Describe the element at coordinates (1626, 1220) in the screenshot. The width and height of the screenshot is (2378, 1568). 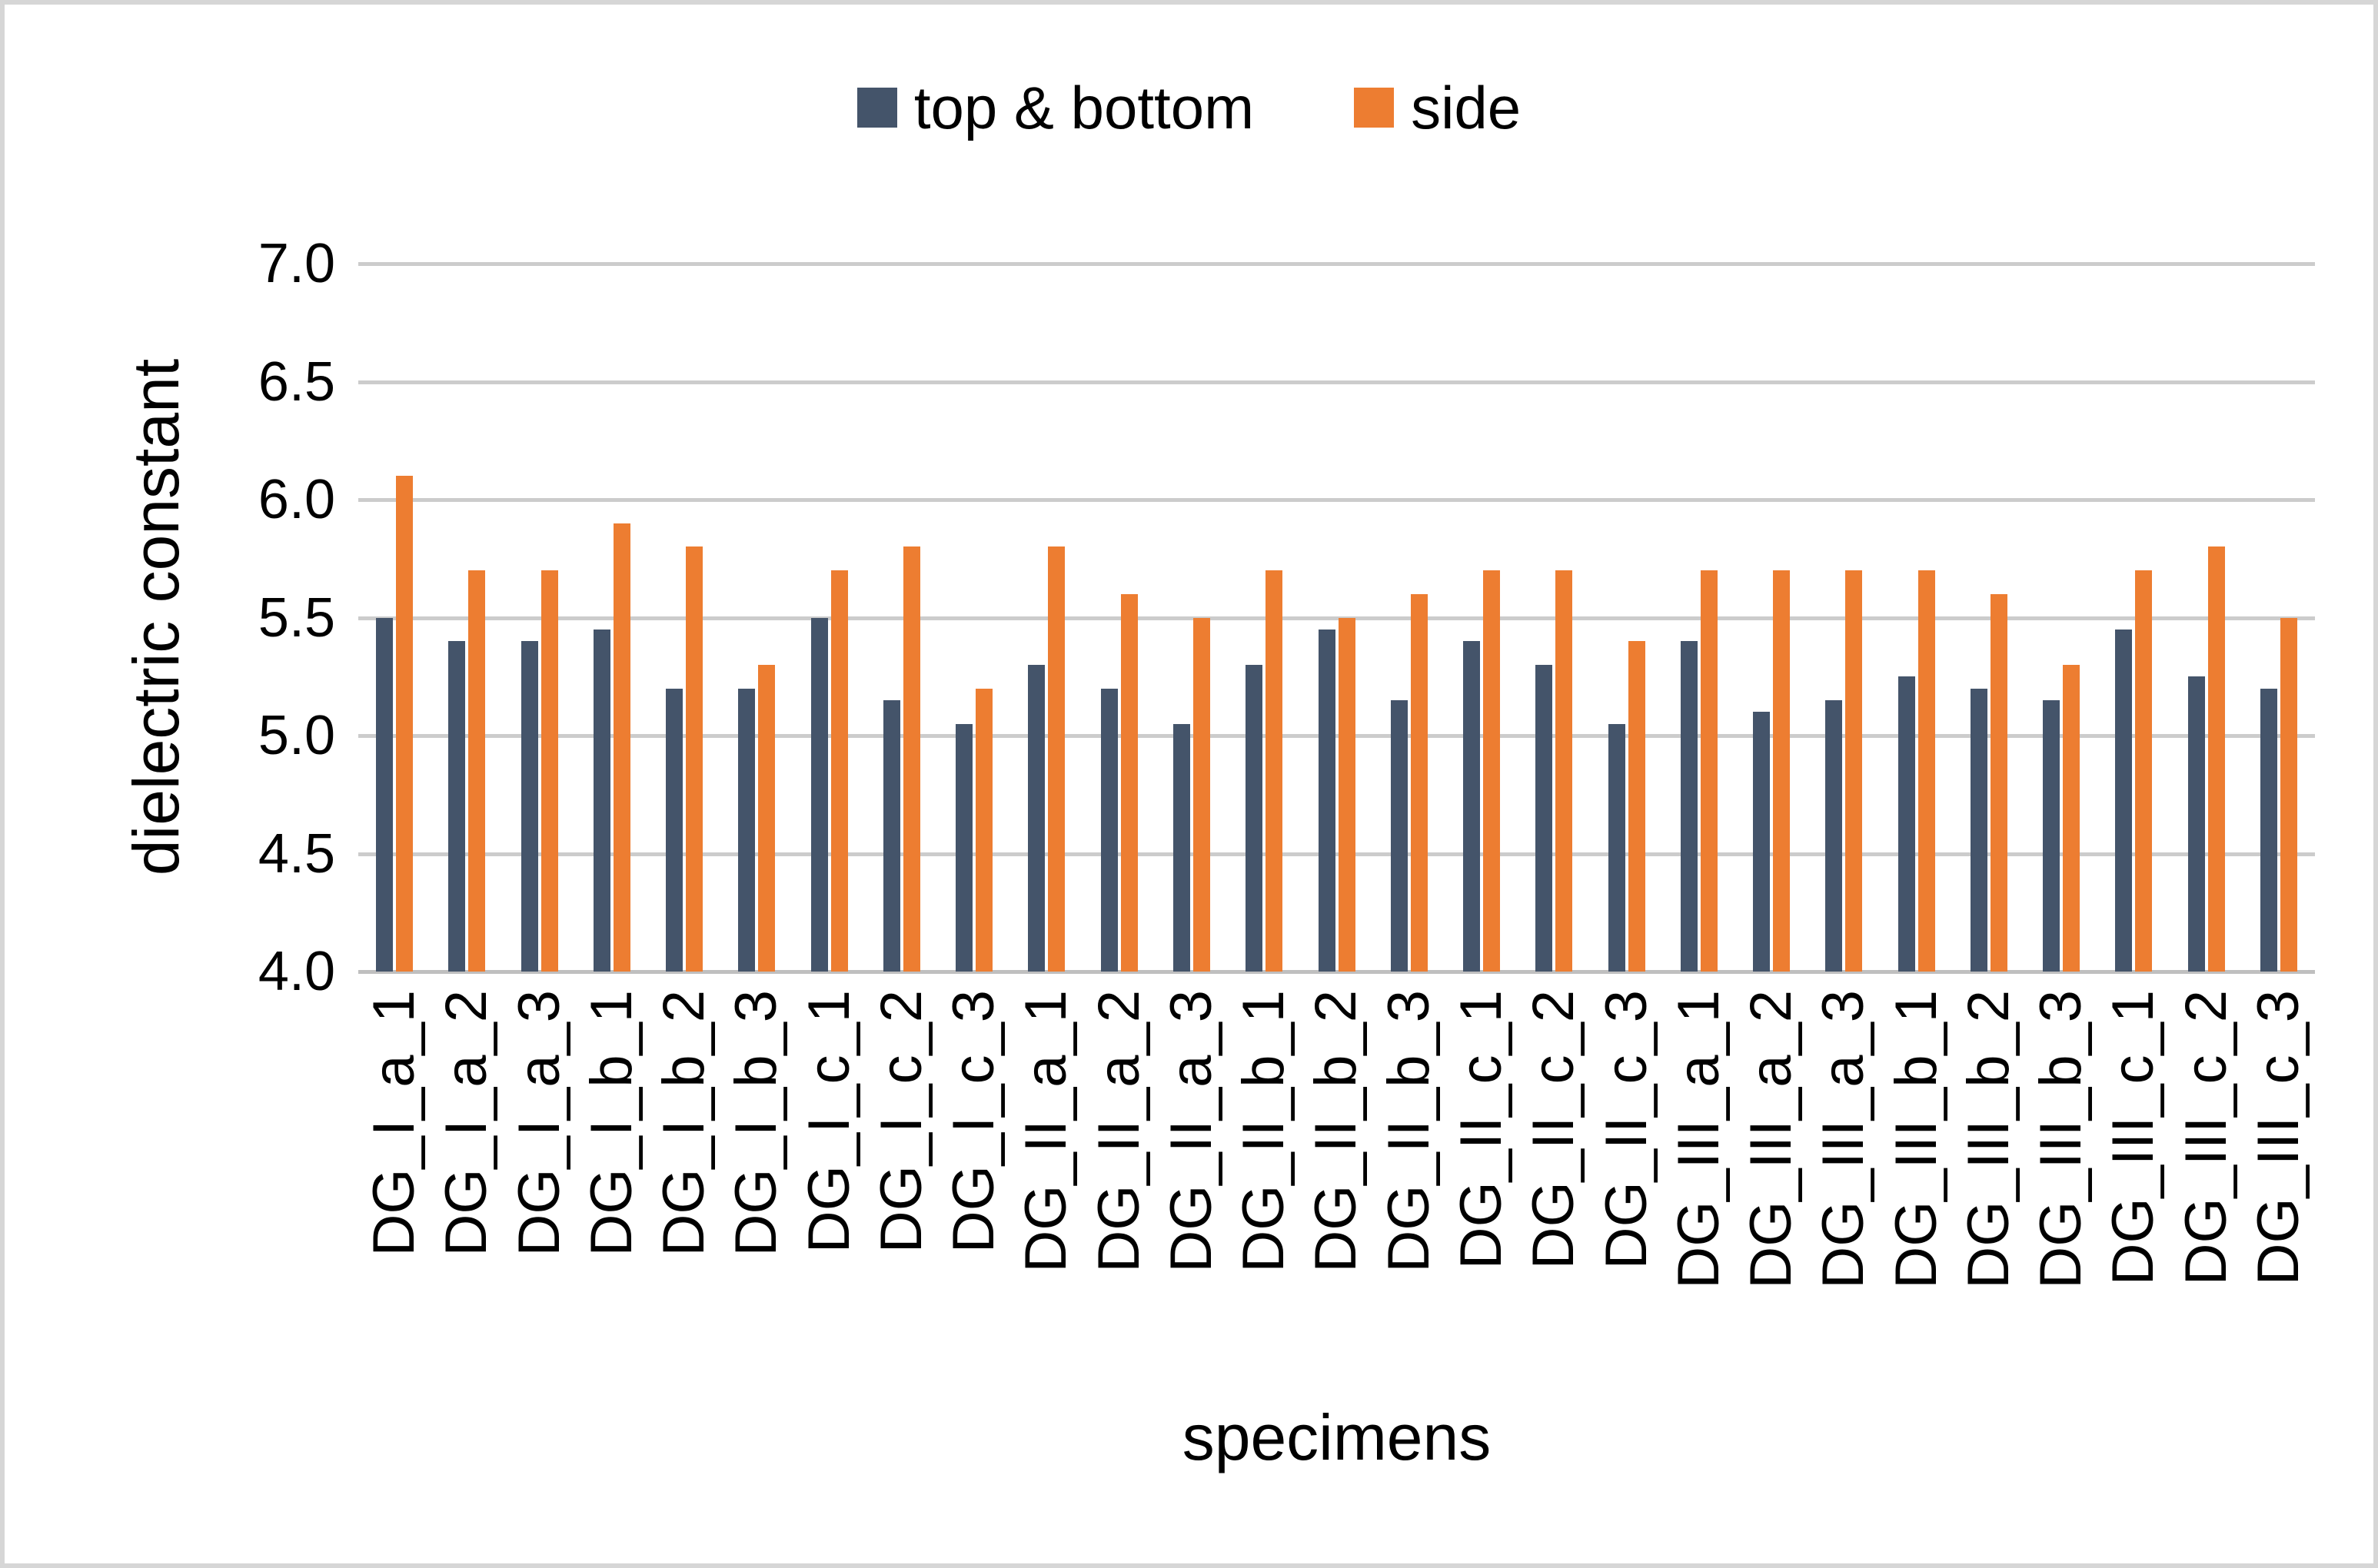
I see `x-tick-cell: DG_II_c_3` at that location.